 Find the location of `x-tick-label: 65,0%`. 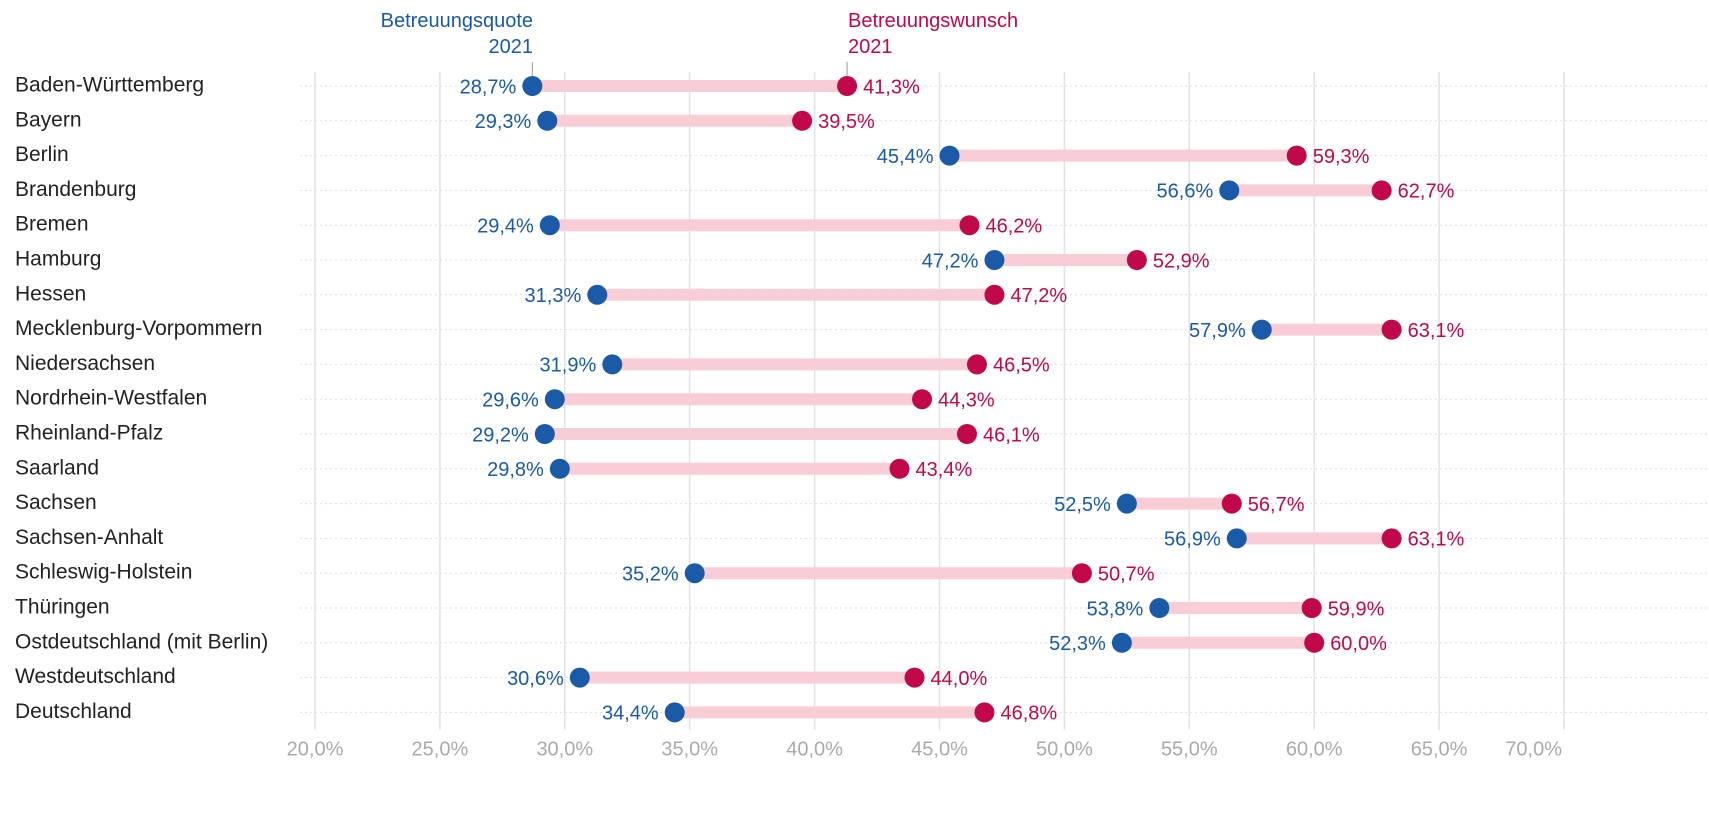

x-tick-label: 65,0% is located at coordinates (1439, 749).